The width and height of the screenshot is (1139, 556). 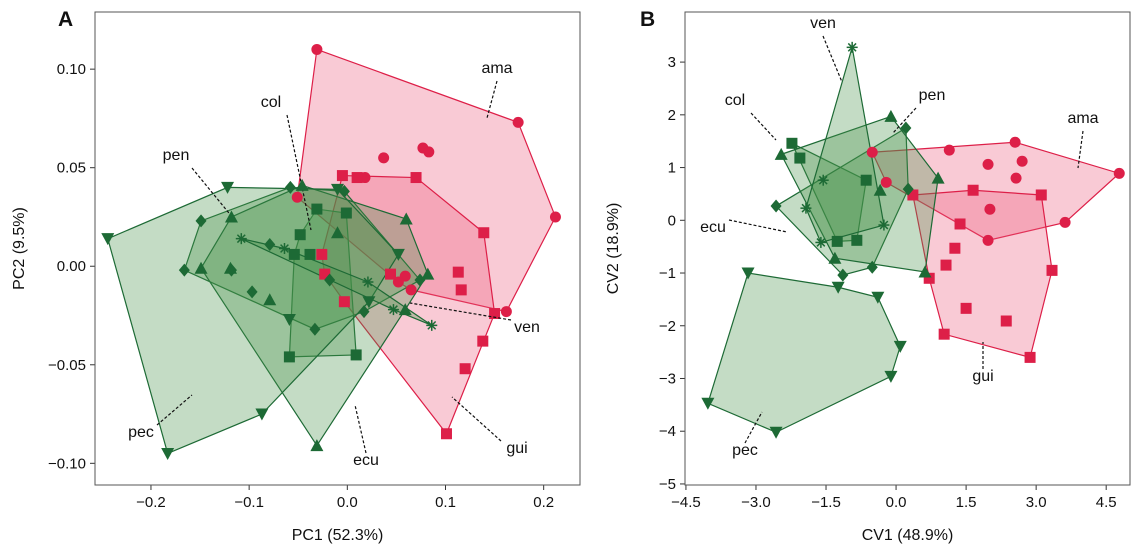 What do you see at coordinates (667, 431) in the screenshot?
I see `y-tick-label: −4` at bounding box center [667, 431].